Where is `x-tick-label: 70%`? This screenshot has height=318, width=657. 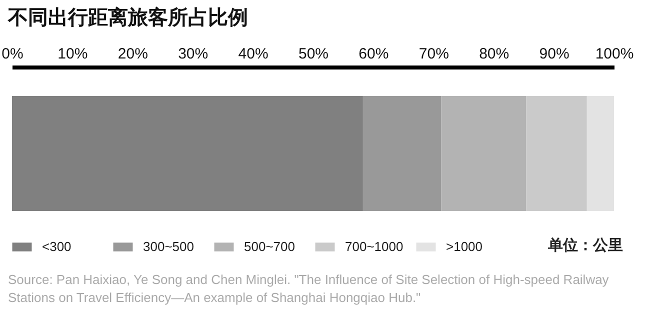
x-tick-label: 70% is located at coordinates (433, 54).